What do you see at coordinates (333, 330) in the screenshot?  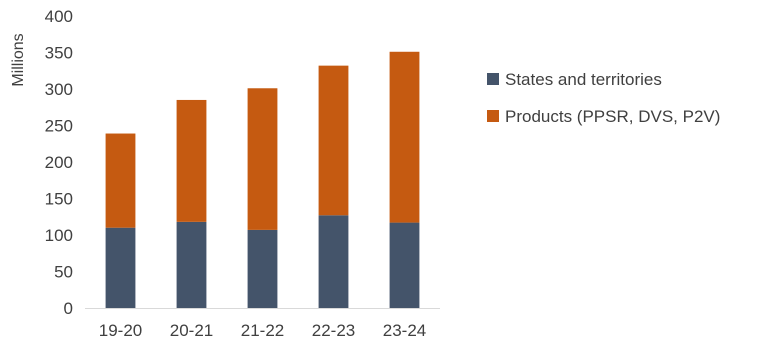 I see `x-tick-label: 22-23` at bounding box center [333, 330].